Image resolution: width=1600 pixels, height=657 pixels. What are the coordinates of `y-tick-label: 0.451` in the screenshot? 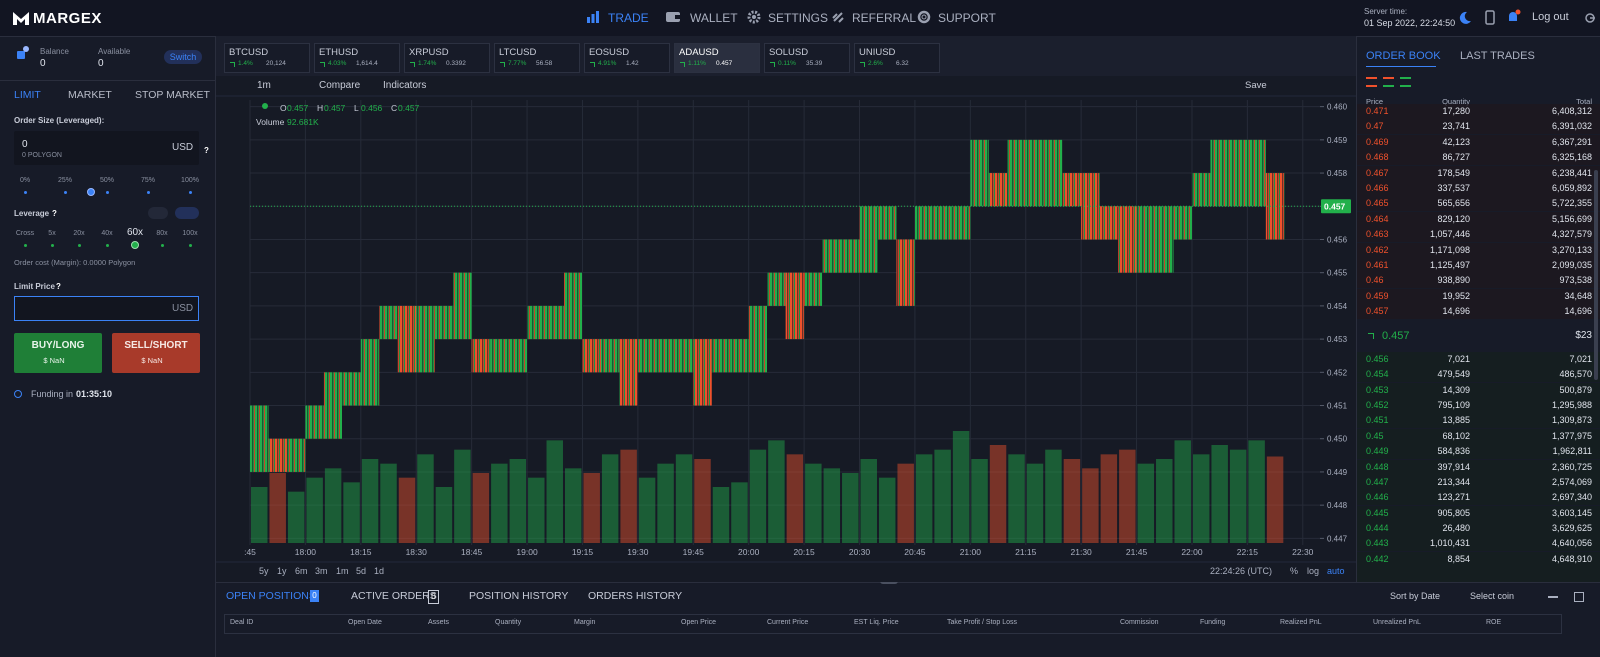 It's located at (1337, 406).